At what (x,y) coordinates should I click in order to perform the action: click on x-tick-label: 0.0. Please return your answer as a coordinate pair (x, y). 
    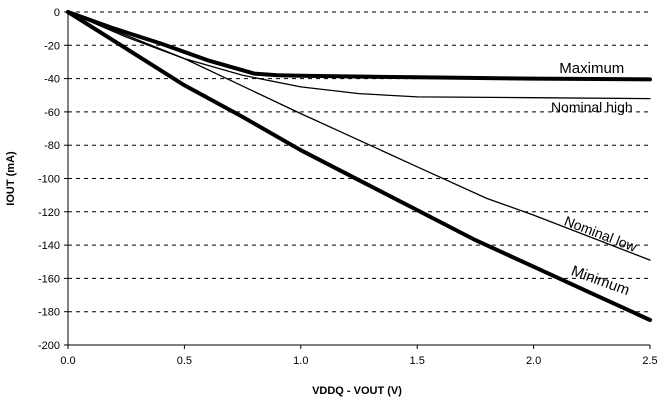
    Looking at the image, I should click on (67, 361).